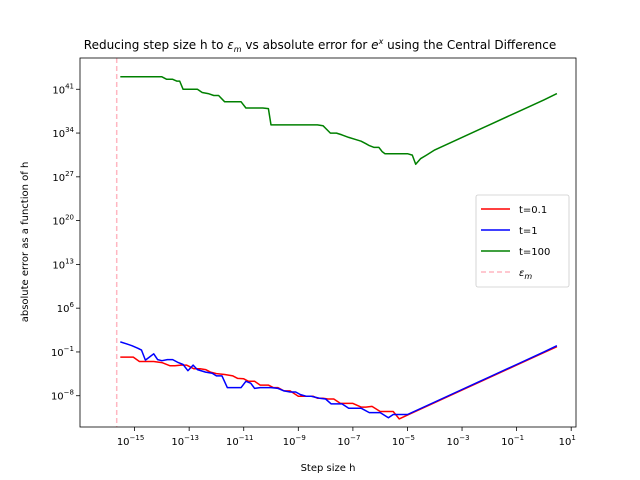  I want to click on x-tick-exponent: −3, so click(464, 438).